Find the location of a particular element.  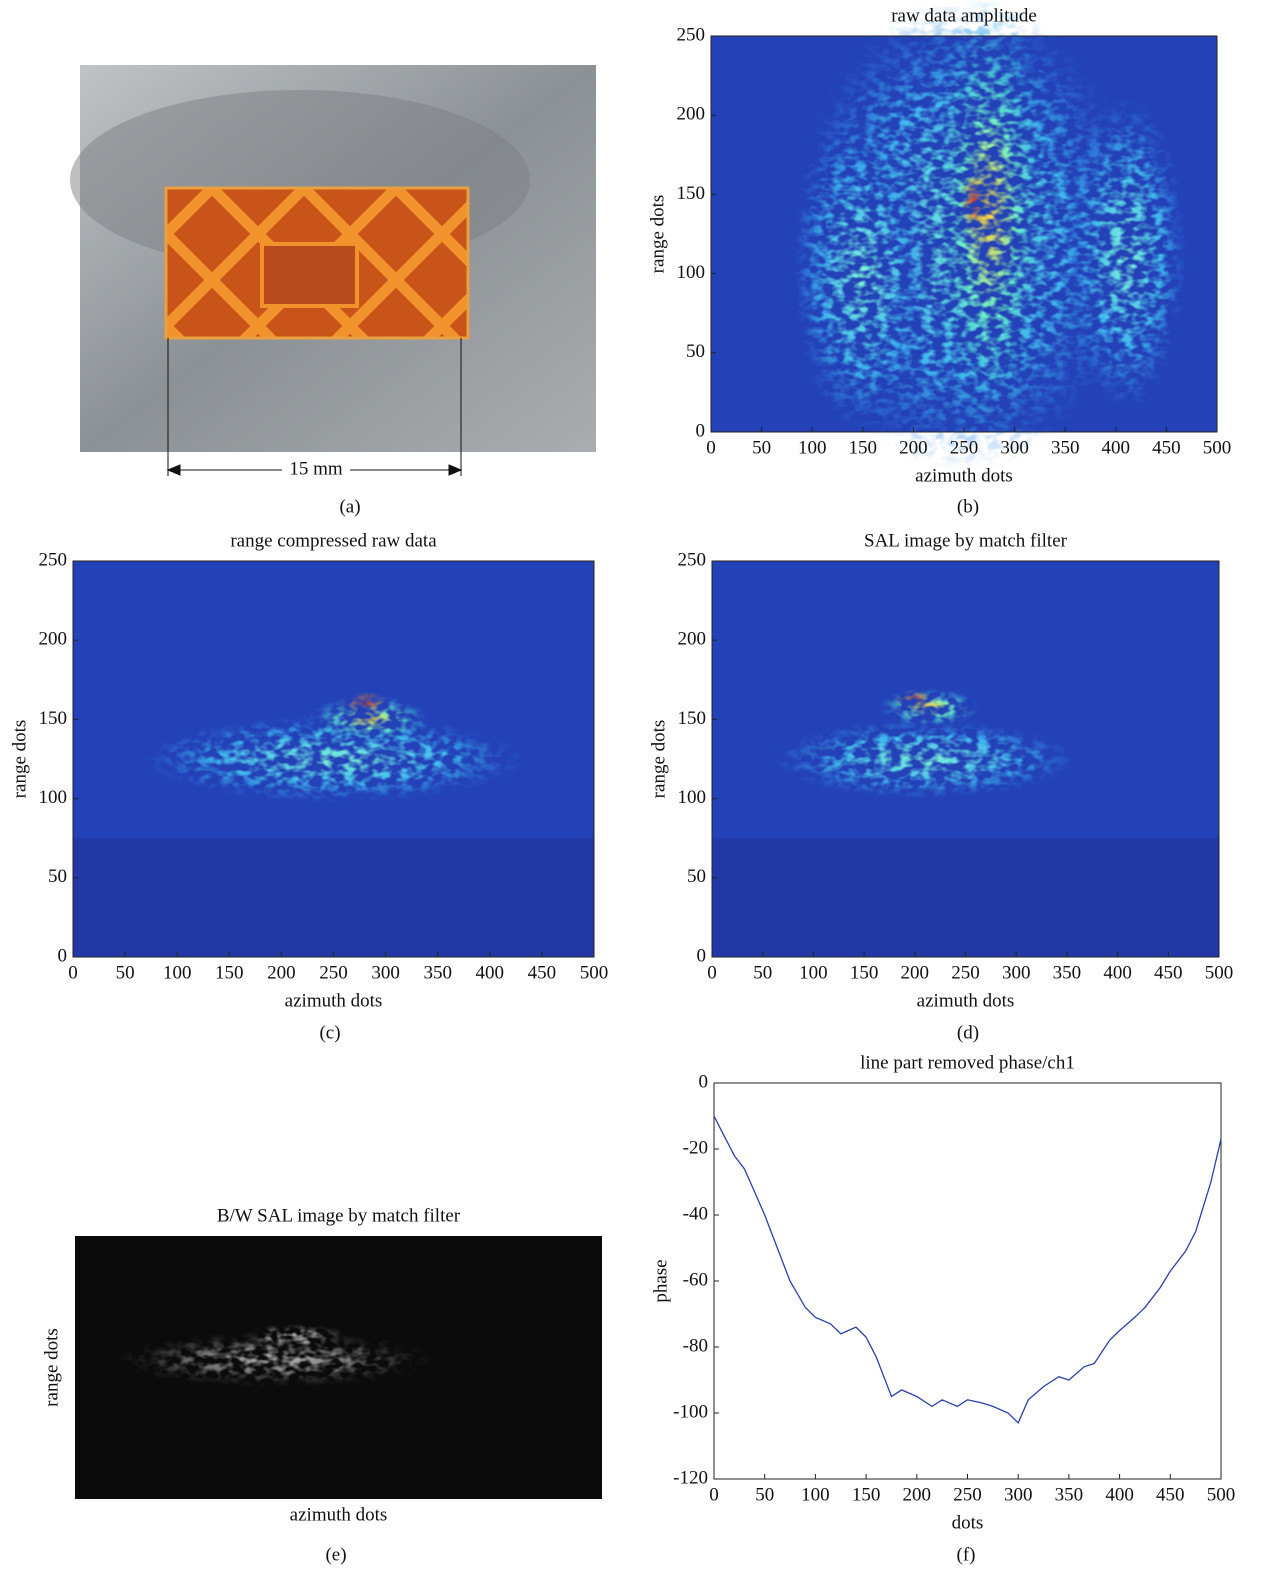

photo-panel: 15 mm (a) is located at coordinates (333, 291).